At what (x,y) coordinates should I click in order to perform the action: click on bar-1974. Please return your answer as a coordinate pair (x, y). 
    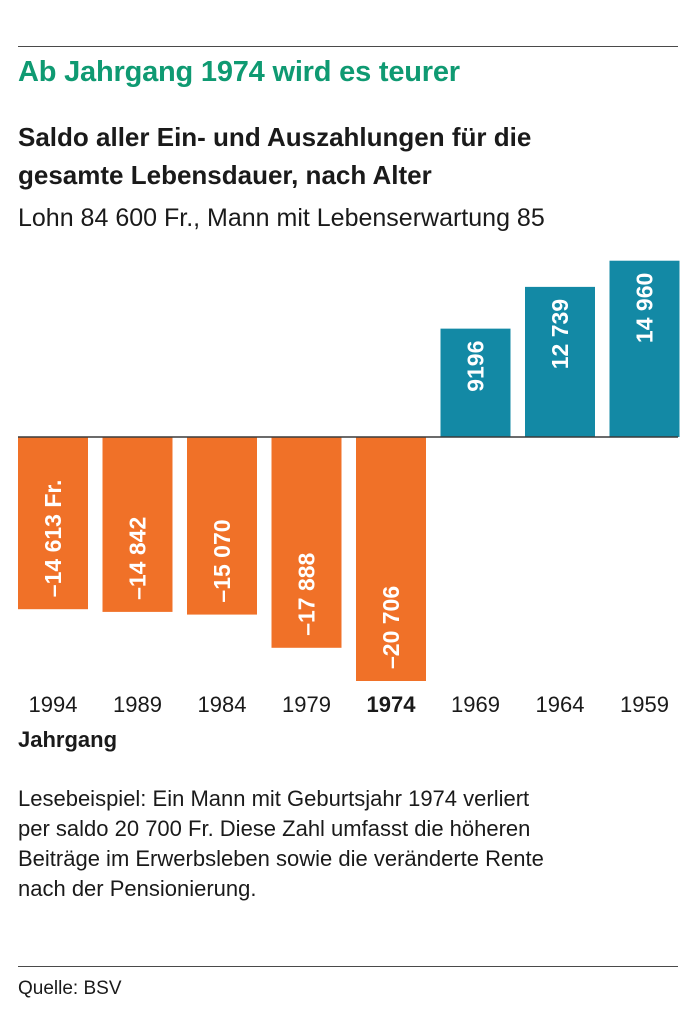
    Looking at the image, I should click on (391, 559).